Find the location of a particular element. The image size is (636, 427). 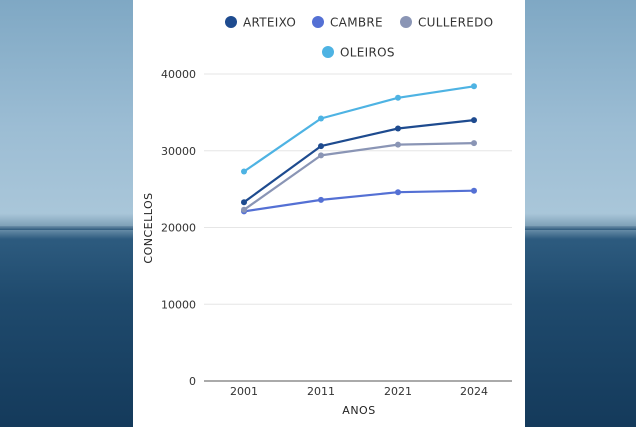

series-lines is located at coordinates (359, 149).